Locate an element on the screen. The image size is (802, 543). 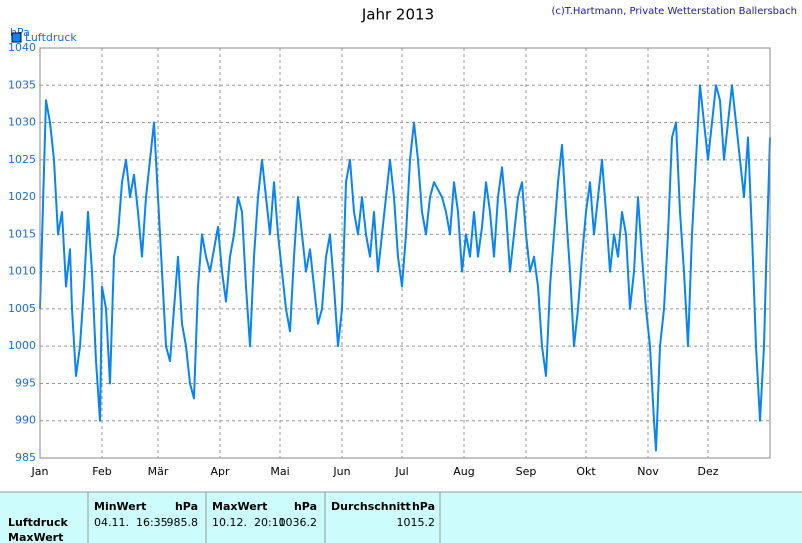
table-cell: 04.11. 16:35 is located at coordinates (131, 522).